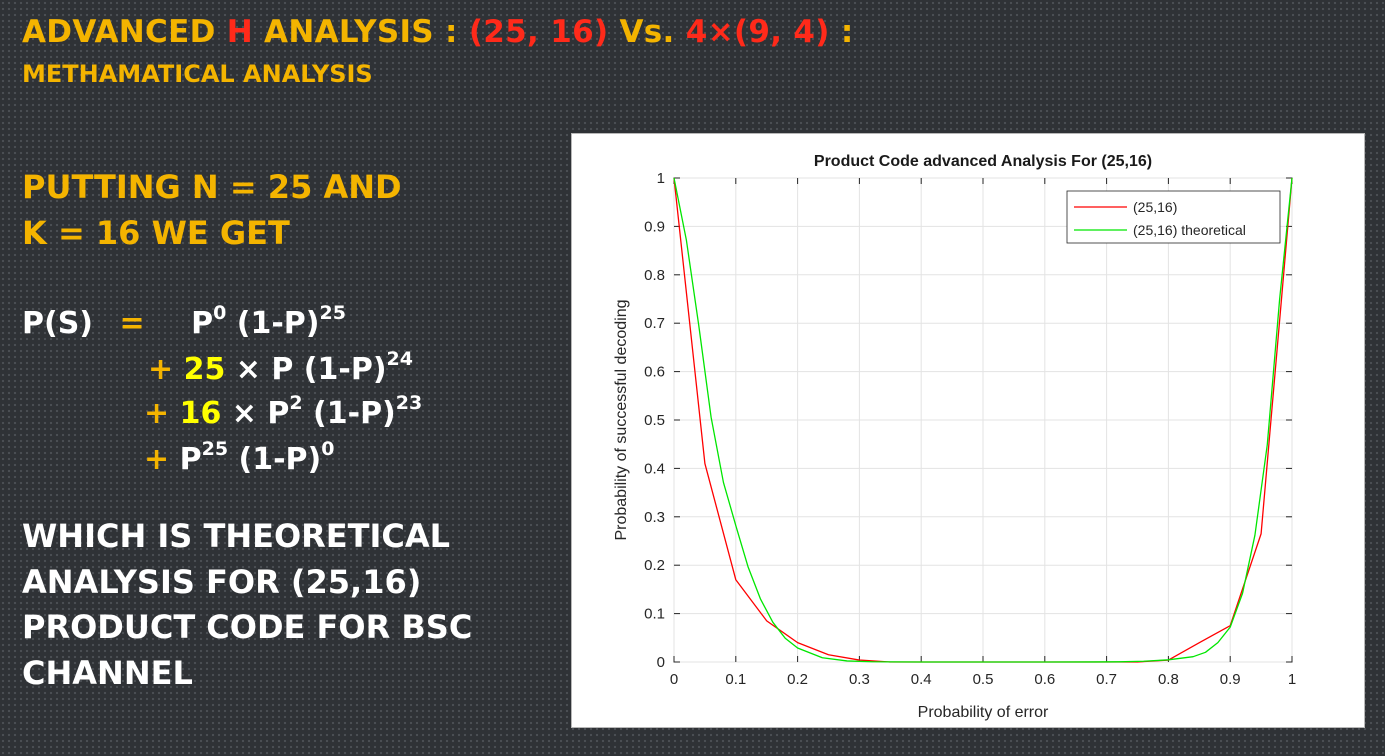 The width and height of the screenshot is (1385, 756). What do you see at coordinates (674, 679) in the screenshot?
I see `x-tick-label: 0` at bounding box center [674, 679].